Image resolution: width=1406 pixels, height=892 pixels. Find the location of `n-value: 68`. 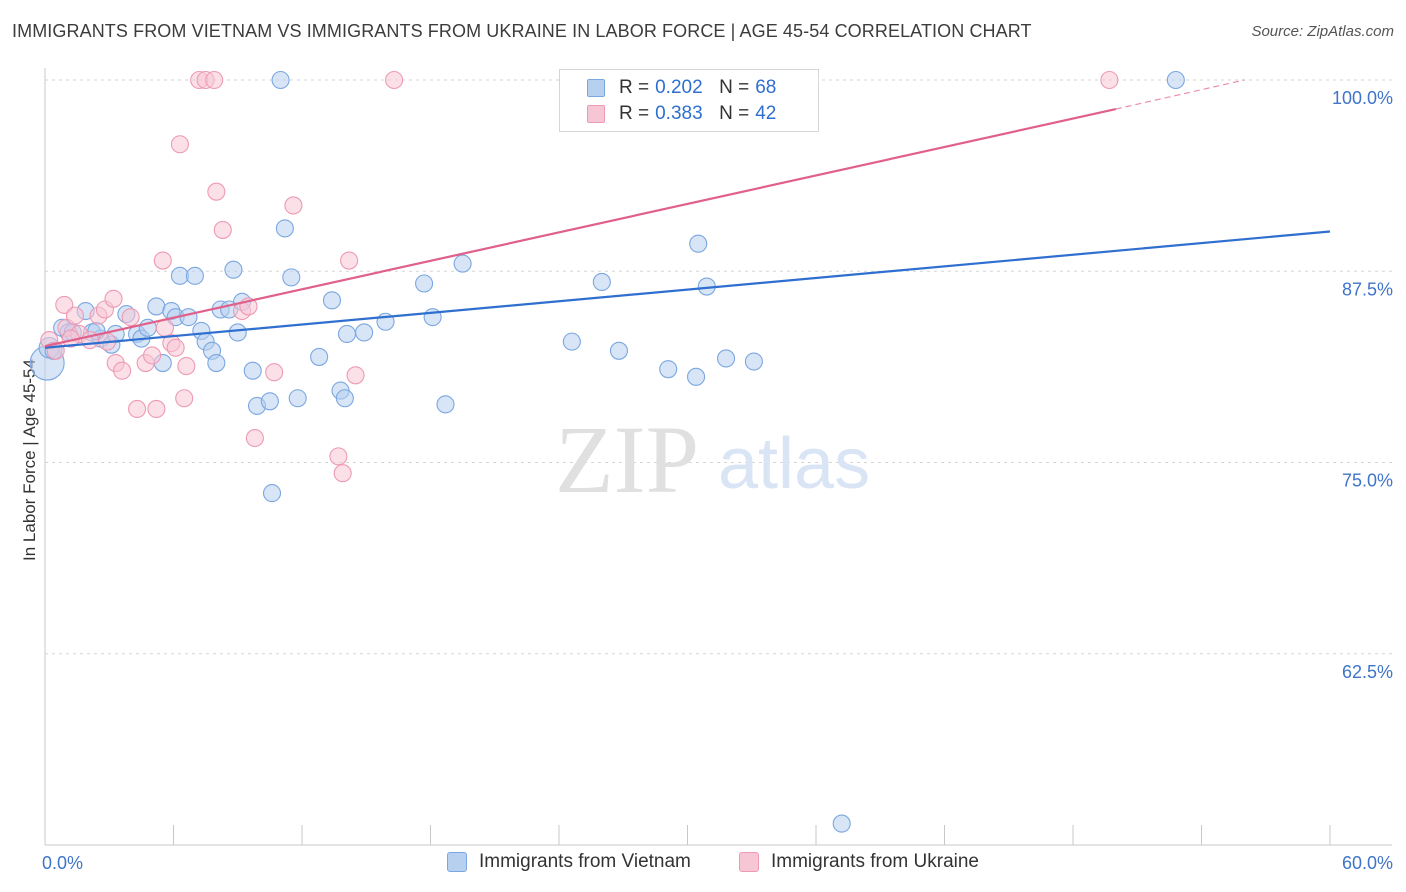

n-value: 68 is located at coordinates (766, 87).